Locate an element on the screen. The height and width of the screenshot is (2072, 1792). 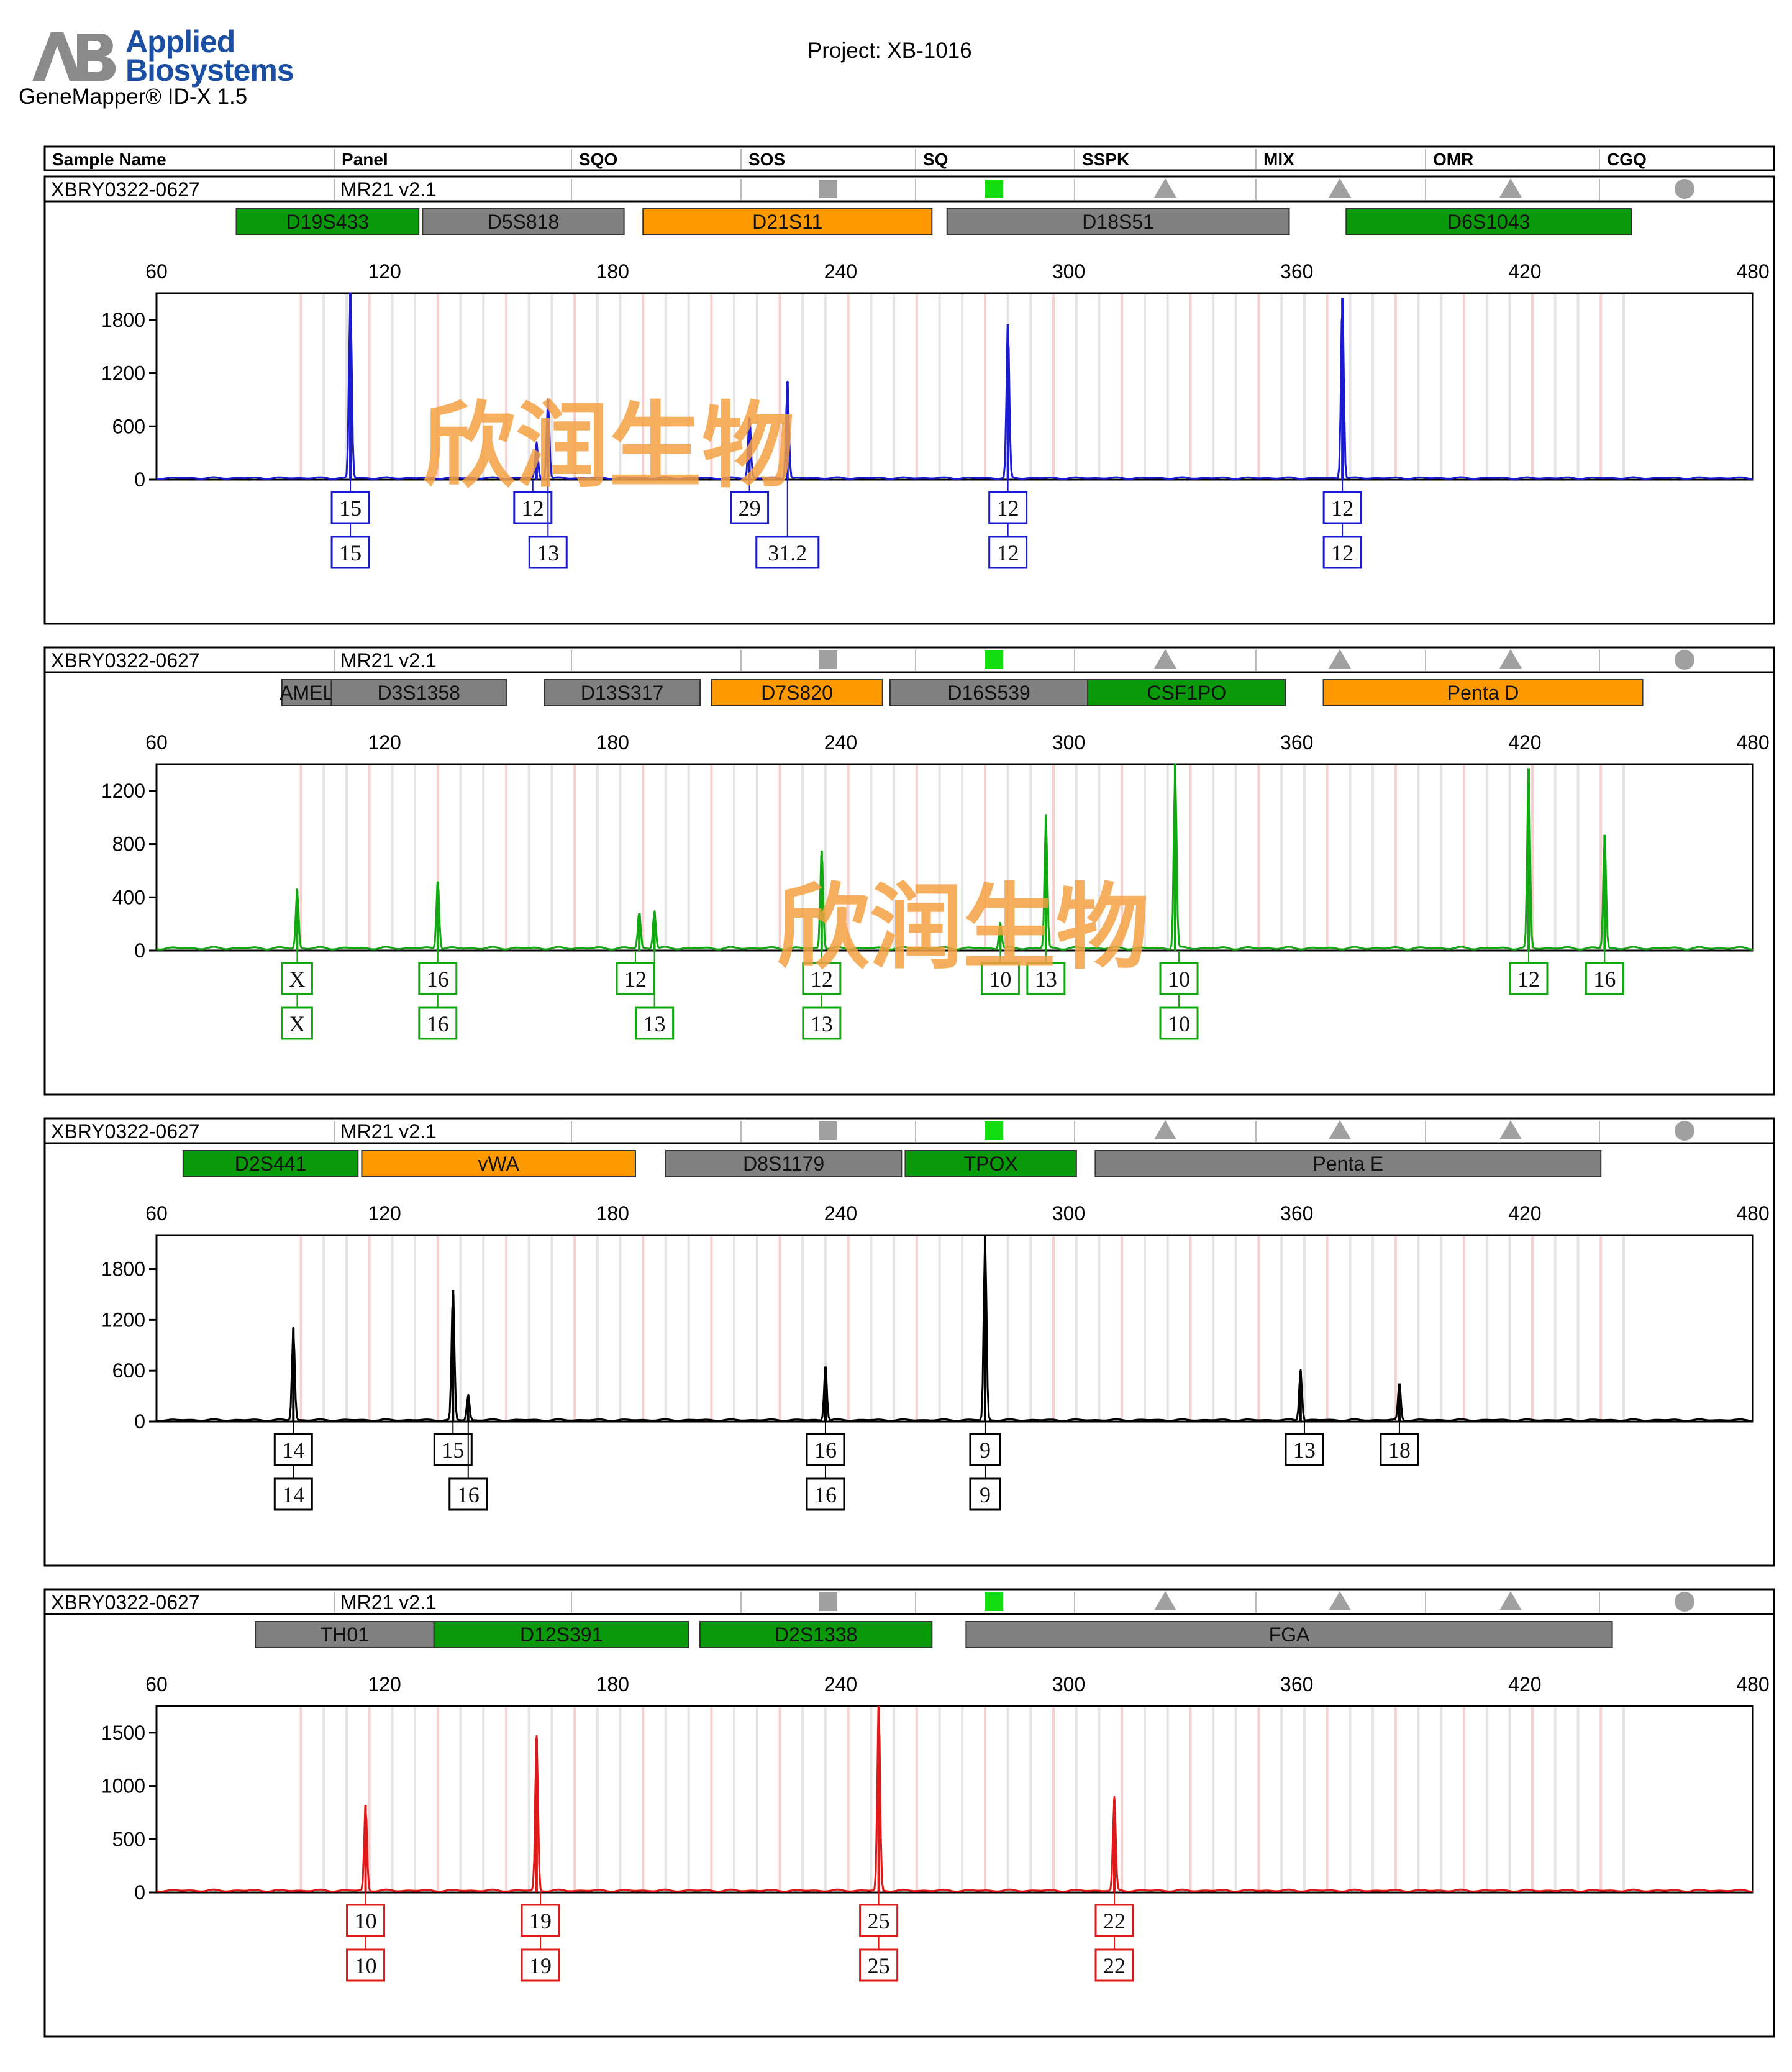
x-tick-label: 180 is located at coordinates (612, 272).